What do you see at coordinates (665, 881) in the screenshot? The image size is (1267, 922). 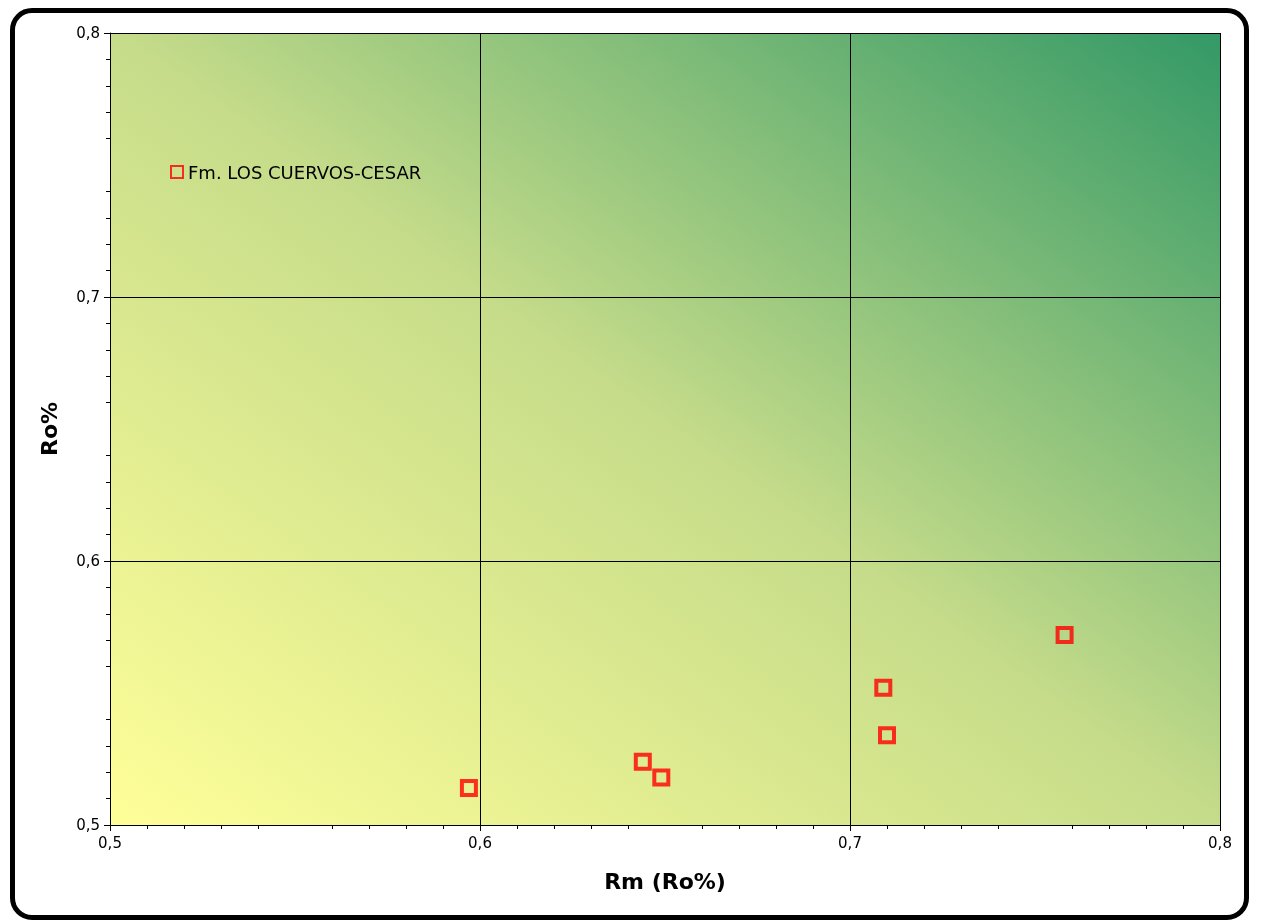 I see `x-axis-title: Rm (Ro%)` at bounding box center [665, 881].